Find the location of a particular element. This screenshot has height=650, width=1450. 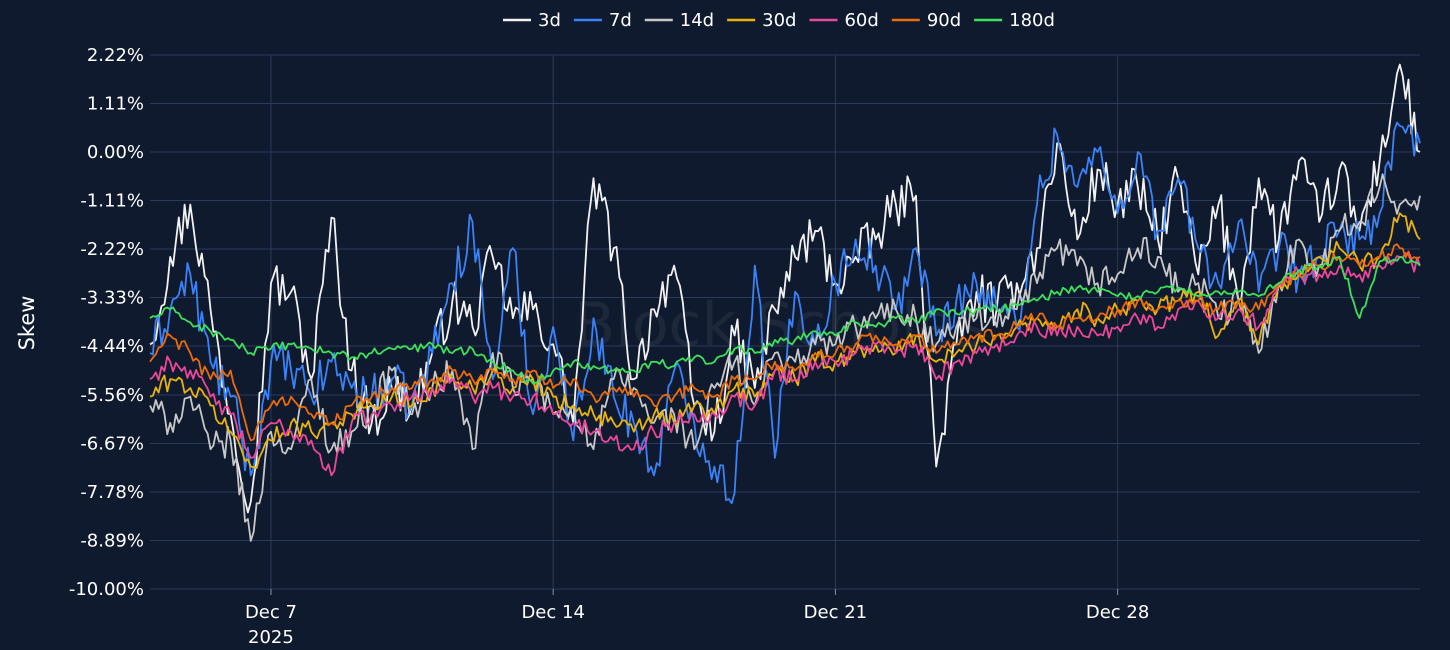

legend-label: 3d is located at coordinates (549, 20).